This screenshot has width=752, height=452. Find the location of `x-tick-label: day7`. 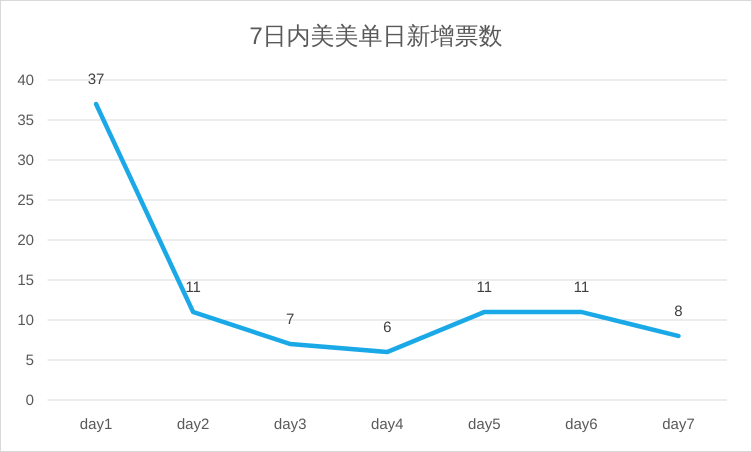

x-tick-label: day7 is located at coordinates (678, 424).